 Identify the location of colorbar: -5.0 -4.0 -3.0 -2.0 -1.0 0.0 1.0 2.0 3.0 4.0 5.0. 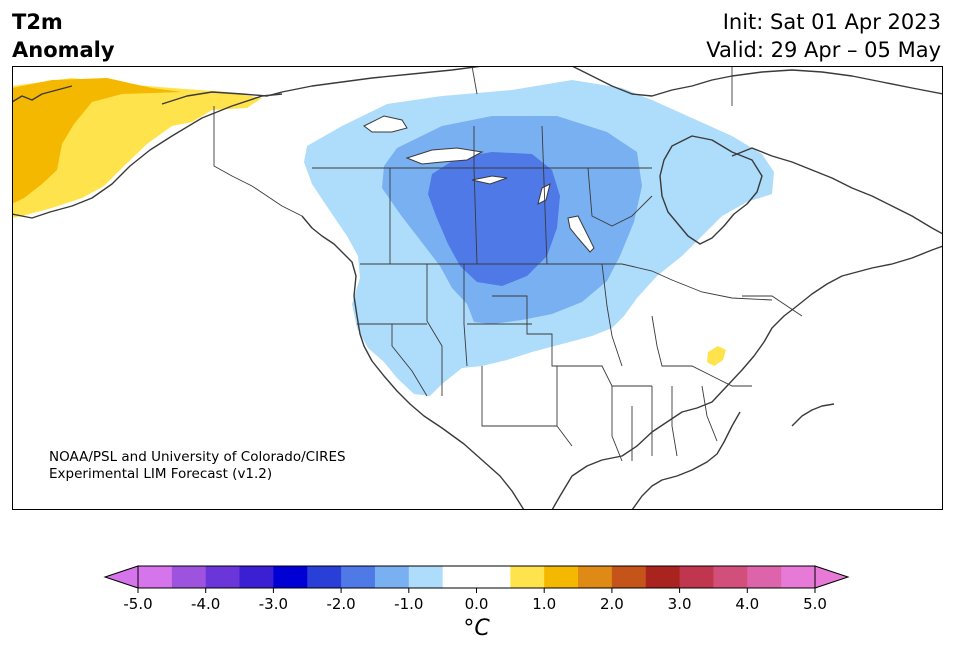
(476, 589).